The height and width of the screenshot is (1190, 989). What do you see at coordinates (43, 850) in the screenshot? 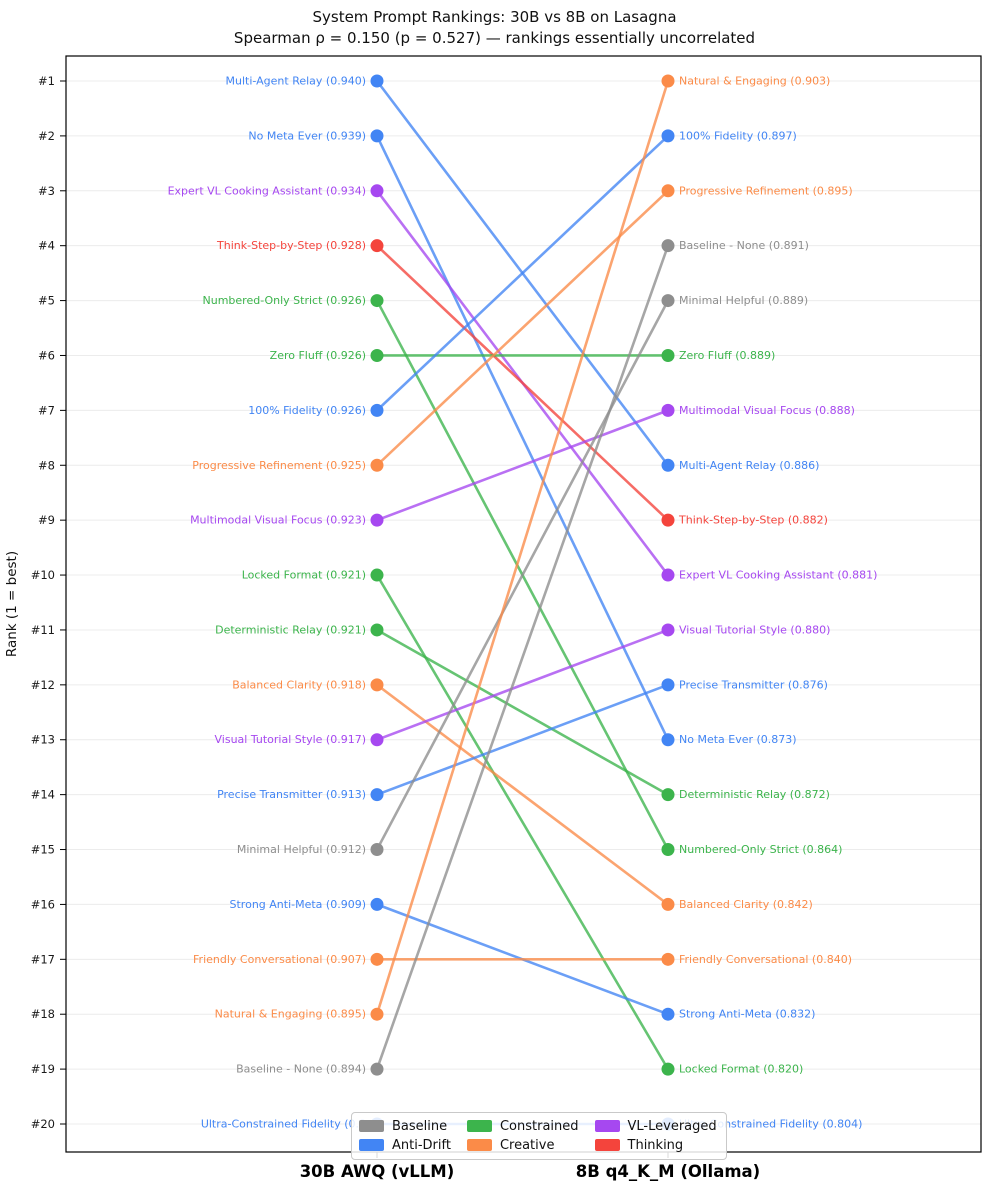
I see `y-tick-label: #15` at bounding box center [43, 850].